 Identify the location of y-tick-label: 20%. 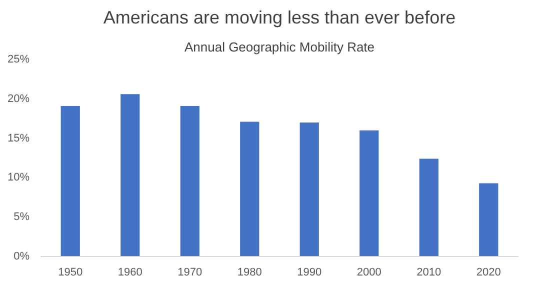
(18, 98).